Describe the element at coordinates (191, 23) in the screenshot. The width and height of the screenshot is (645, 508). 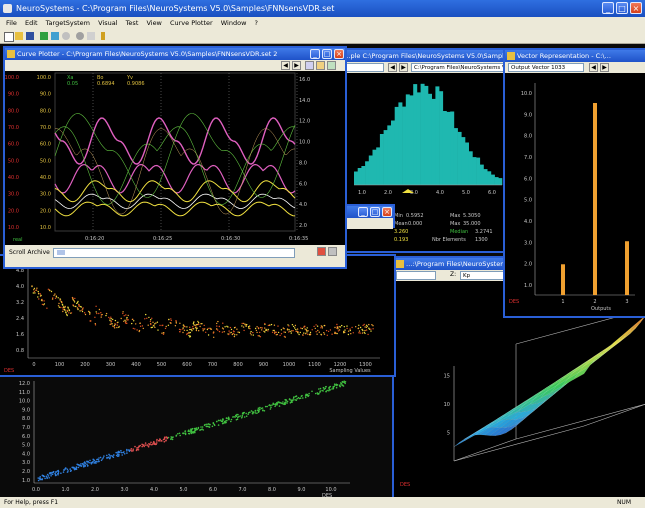
I see `menu-curve-plotter: Curve Plotter` at that location.